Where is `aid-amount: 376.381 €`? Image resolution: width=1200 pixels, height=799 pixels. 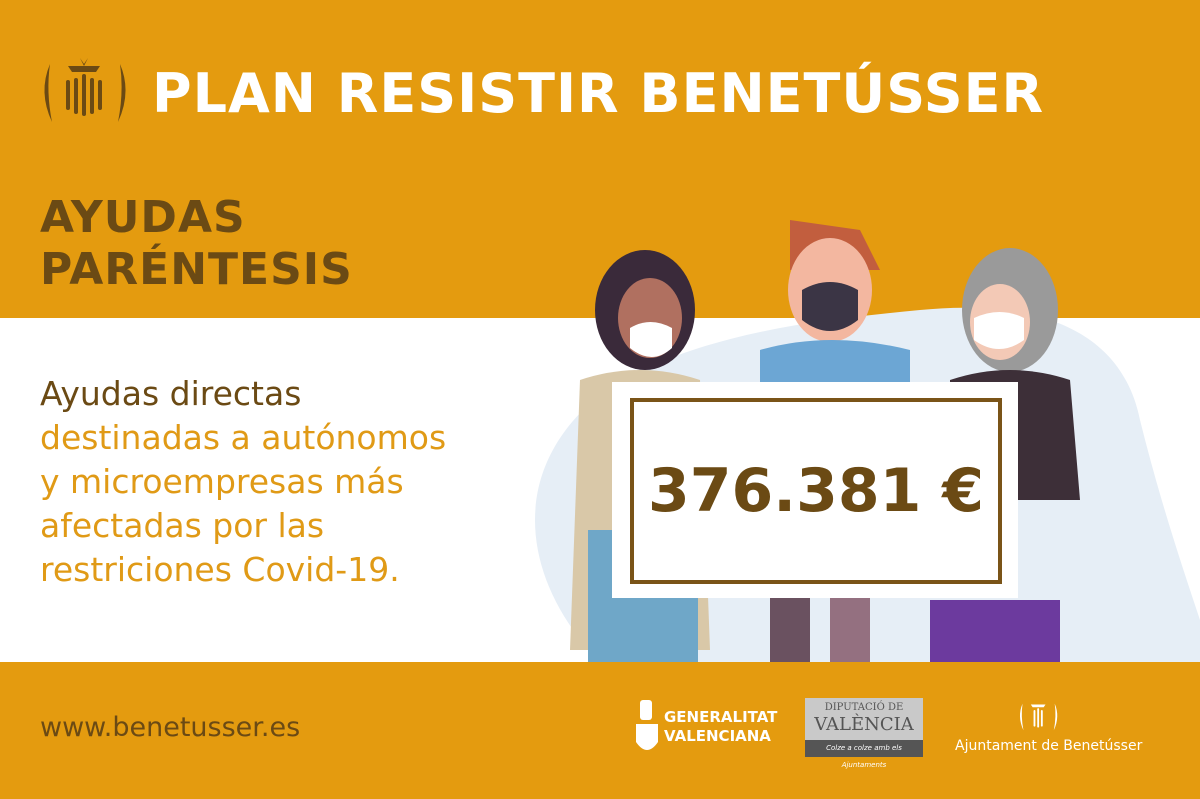
aid-amount: 376.381 € is located at coordinates (816, 491).